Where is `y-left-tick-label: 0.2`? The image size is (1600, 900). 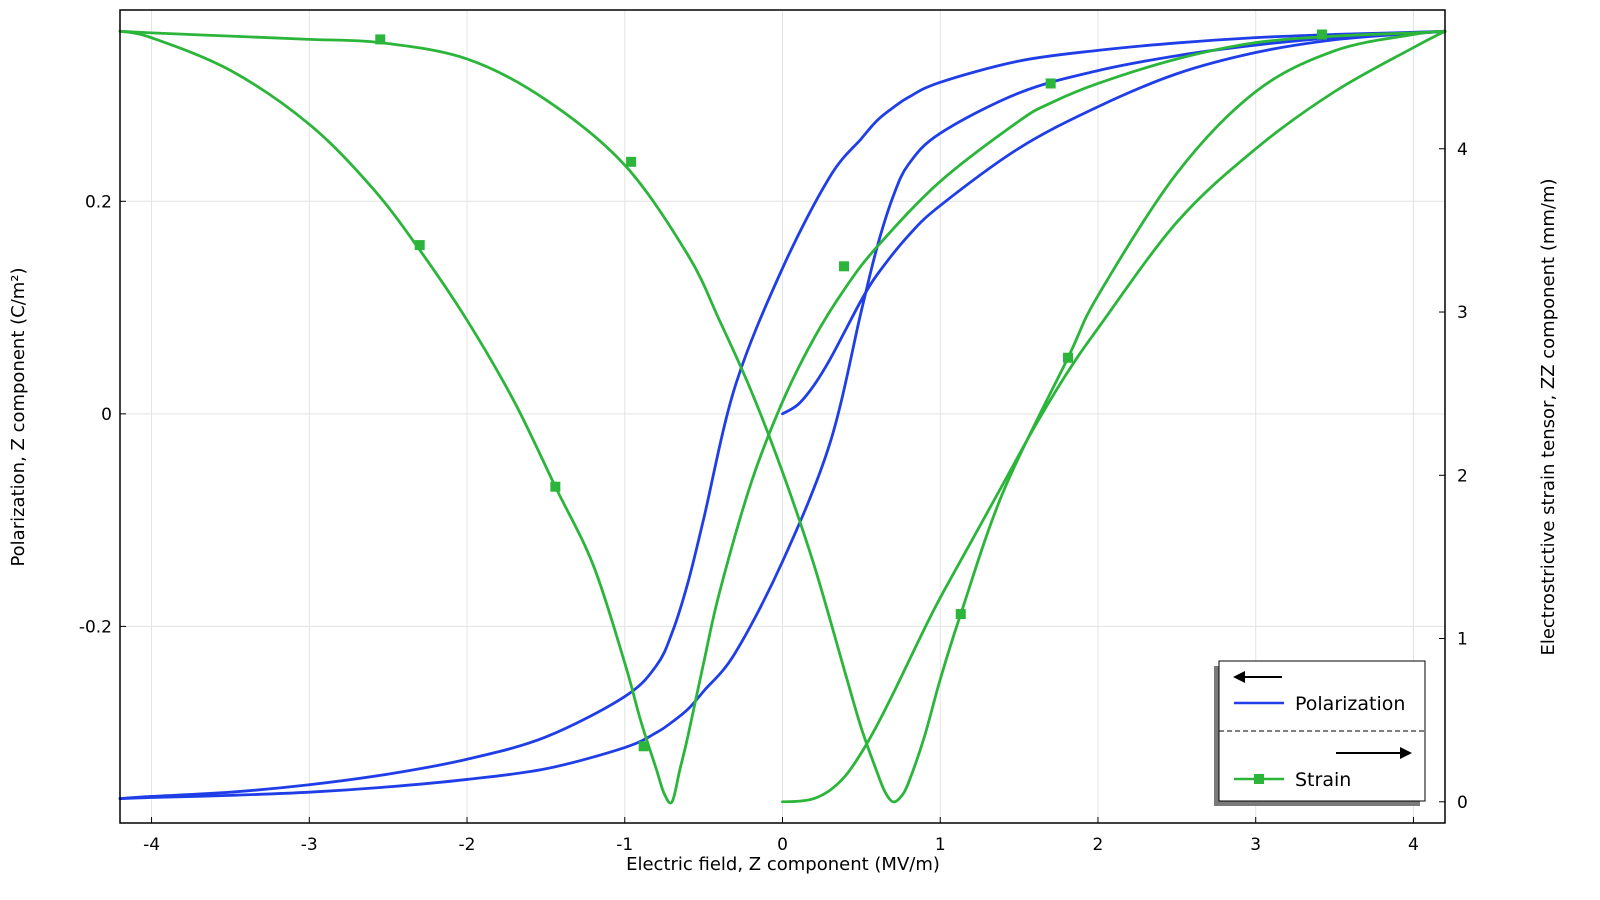
y-left-tick-label: 0.2 is located at coordinates (98, 202).